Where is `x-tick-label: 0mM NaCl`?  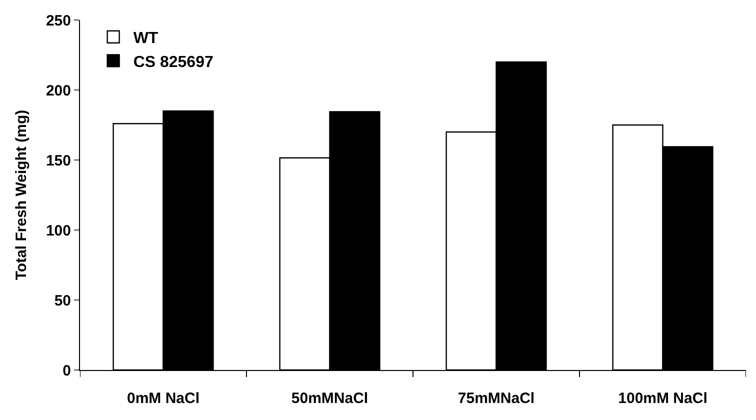 x-tick-label: 0mM NaCl is located at coordinates (163, 398).